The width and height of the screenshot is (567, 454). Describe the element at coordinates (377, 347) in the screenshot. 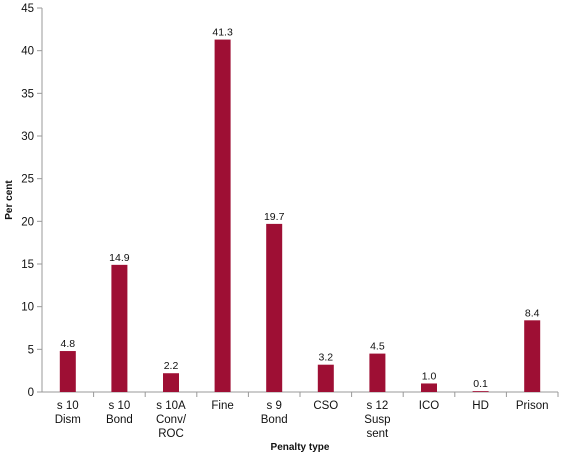

I see `data-label: 4.5` at that location.